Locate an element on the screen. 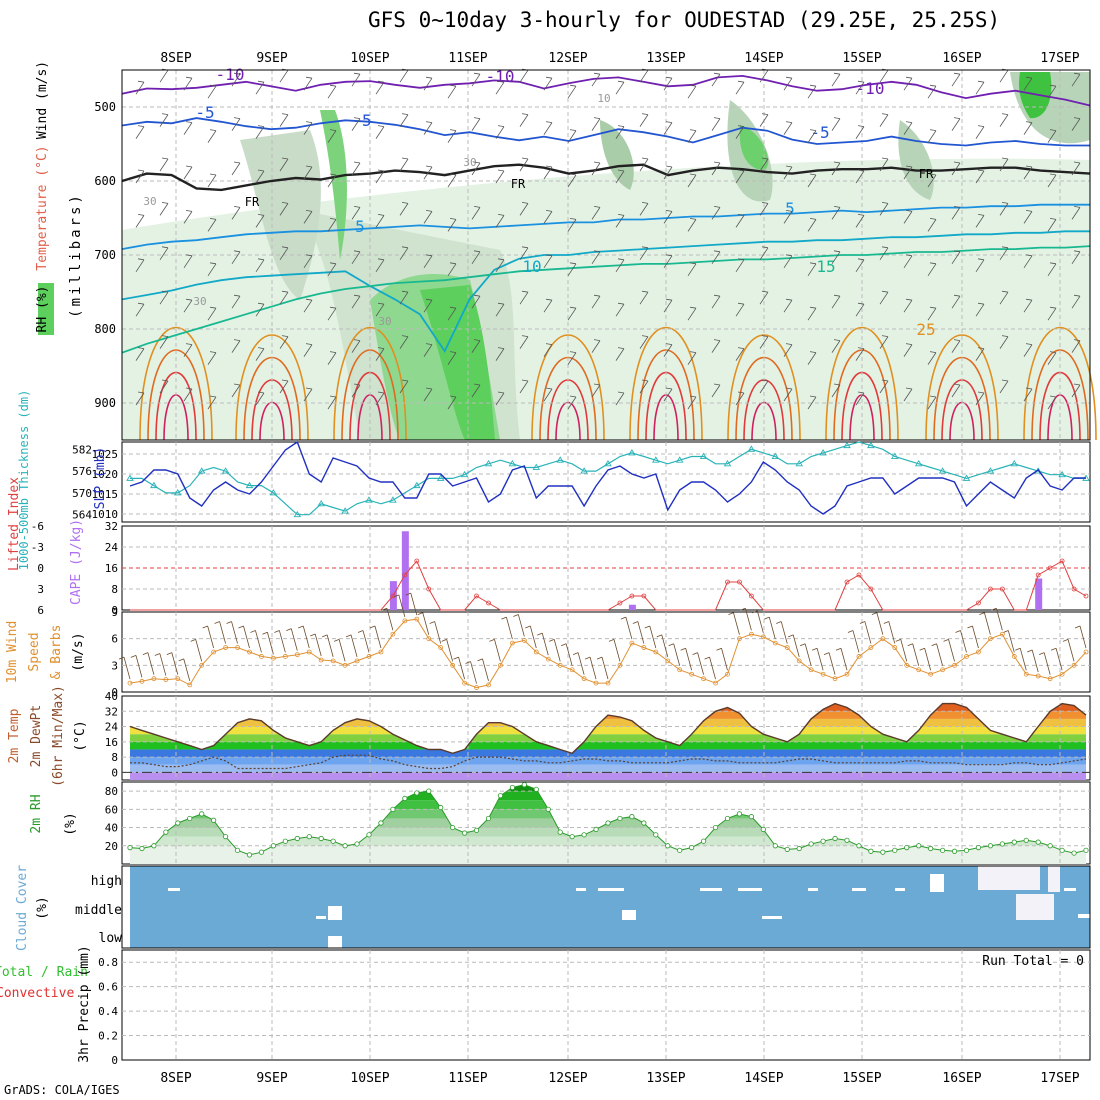 The height and width of the screenshot is (1100, 1100). contour-label: 5 is located at coordinates (790, 208).